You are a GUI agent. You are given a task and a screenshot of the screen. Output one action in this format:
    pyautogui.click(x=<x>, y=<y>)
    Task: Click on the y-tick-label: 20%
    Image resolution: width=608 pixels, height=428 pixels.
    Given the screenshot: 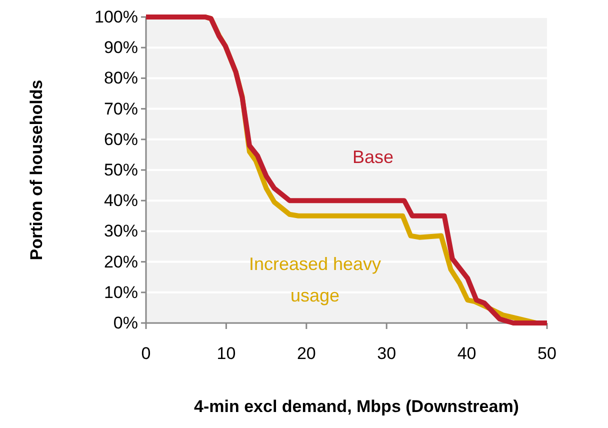 What is the action you would take?
    pyautogui.click(x=121, y=262)
    